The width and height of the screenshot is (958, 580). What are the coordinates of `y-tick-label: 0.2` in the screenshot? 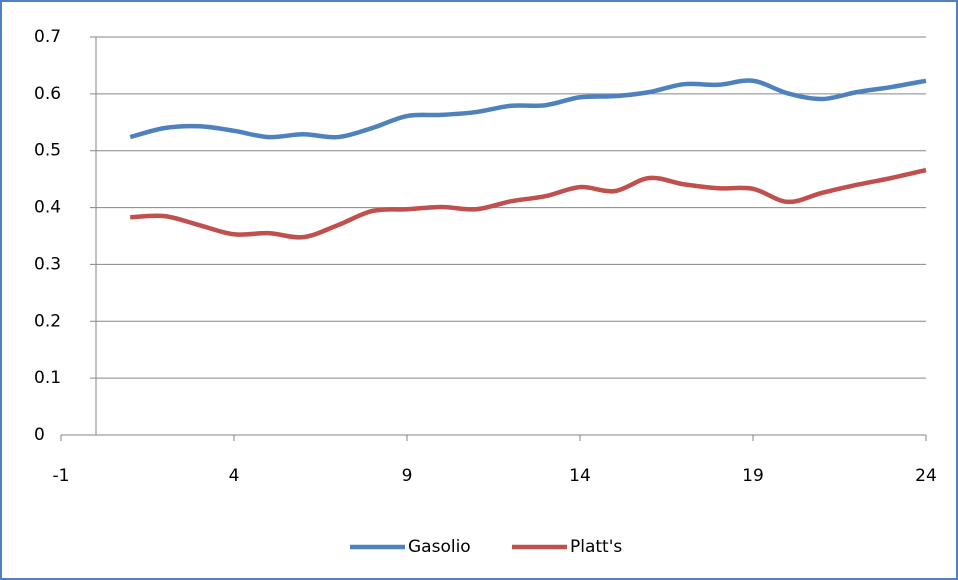 It's located at (47, 321).